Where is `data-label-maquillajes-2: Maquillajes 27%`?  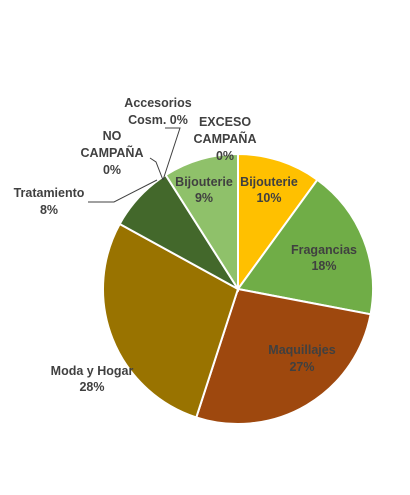
data-label-maquillajes-2: Maquillajes 27% is located at coordinates (301, 358).